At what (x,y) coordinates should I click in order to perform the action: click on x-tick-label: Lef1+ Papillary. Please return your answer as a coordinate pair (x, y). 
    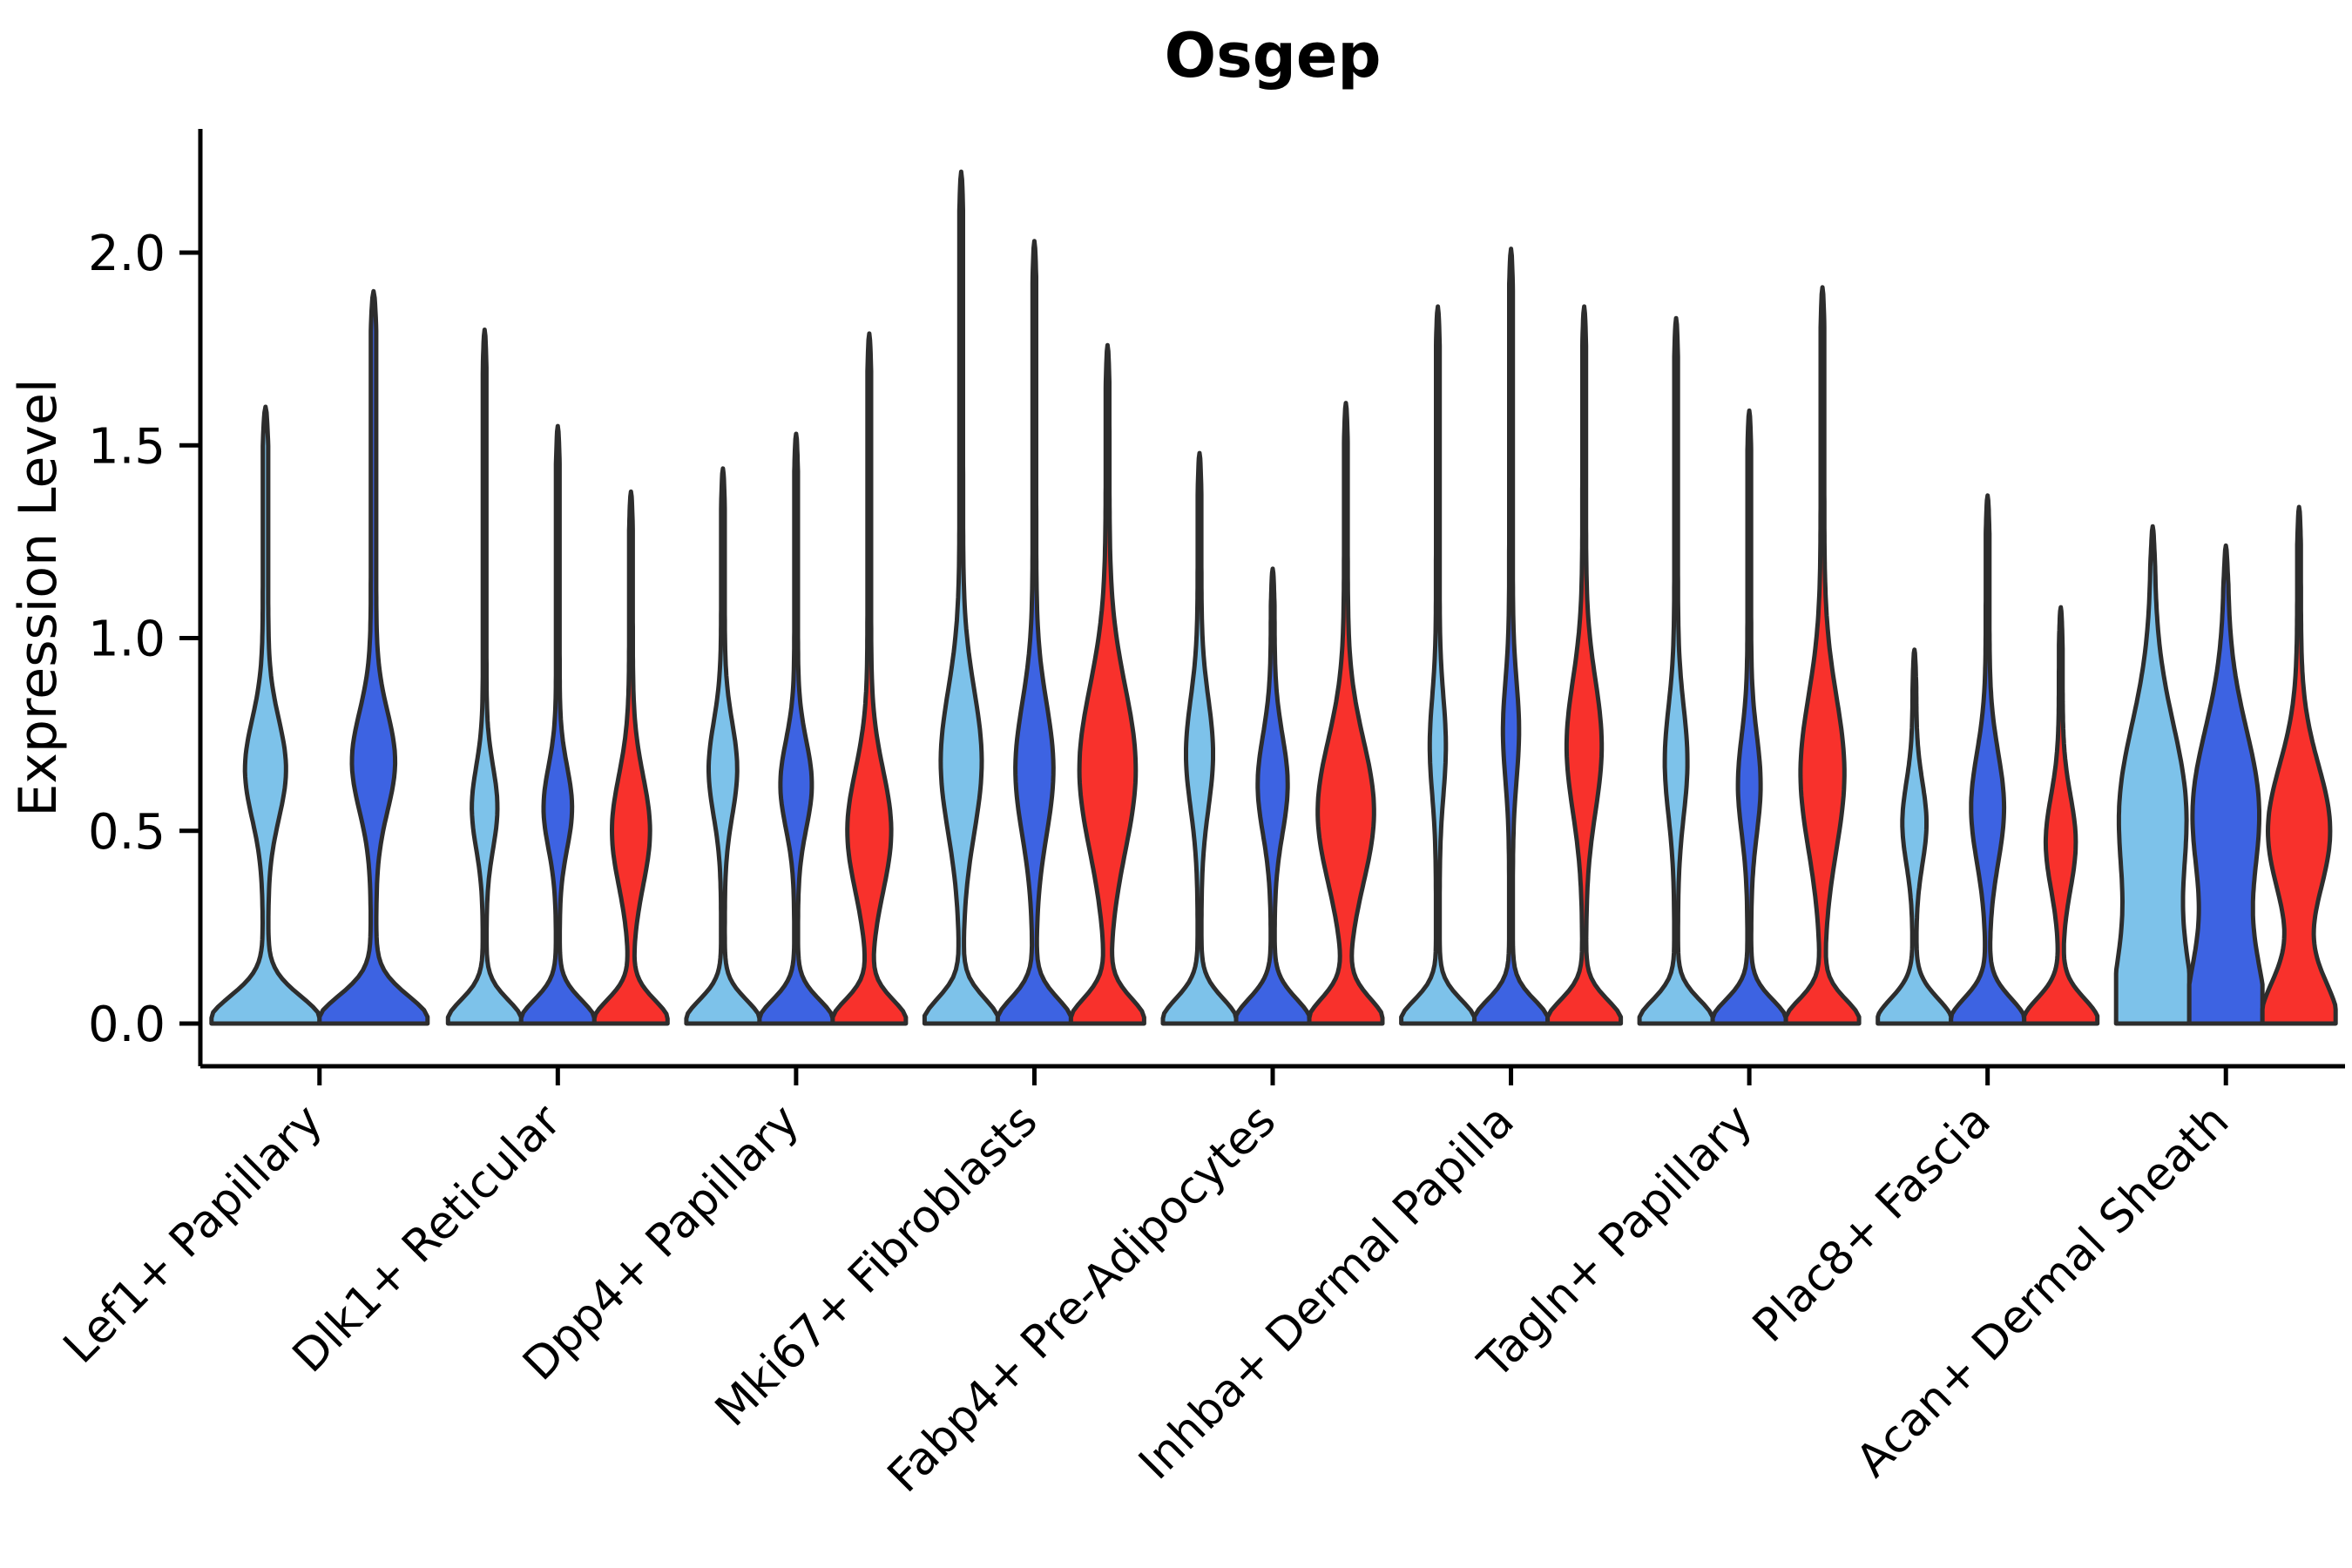
    Looking at the image, I should click on (193, 1234).